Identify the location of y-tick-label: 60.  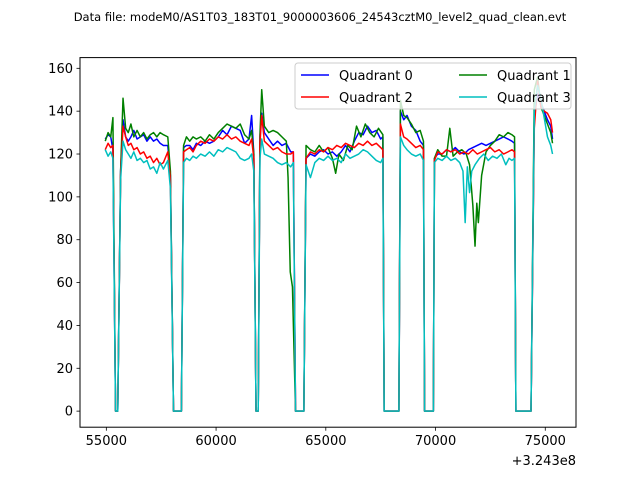
(64, 283).